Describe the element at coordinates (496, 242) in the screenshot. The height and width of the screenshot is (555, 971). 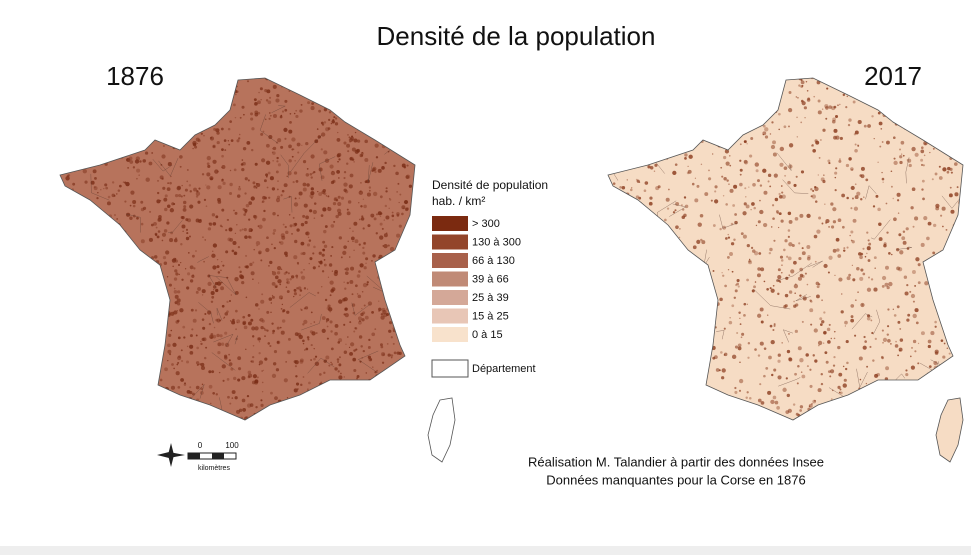
I see `legend-label: 130 à 300` at that location.